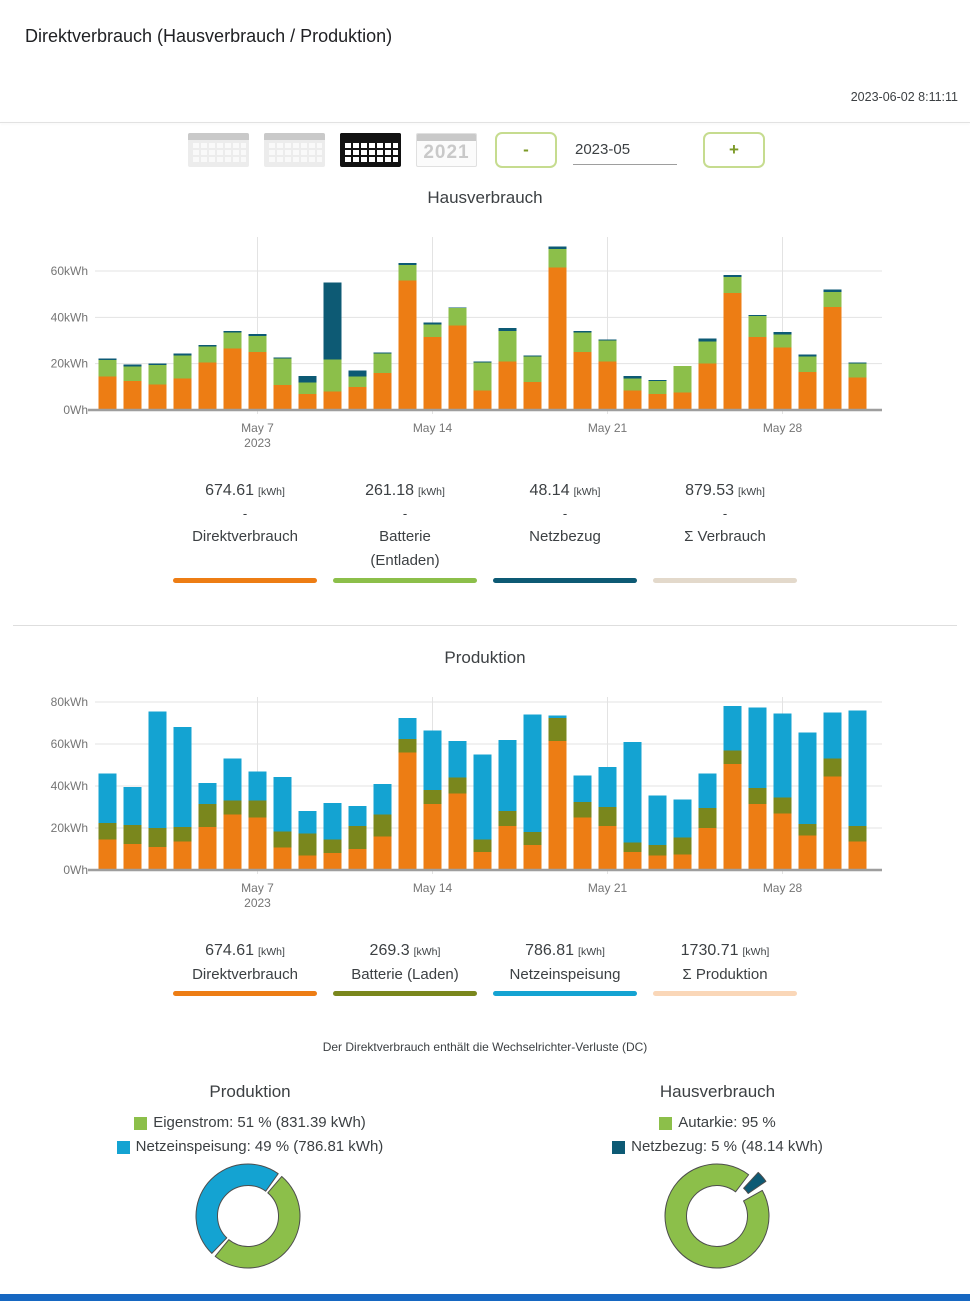 The width and height of the screenshot is (970, 1301). I want to click on stat-value: 1730.71, so click(709, 950).